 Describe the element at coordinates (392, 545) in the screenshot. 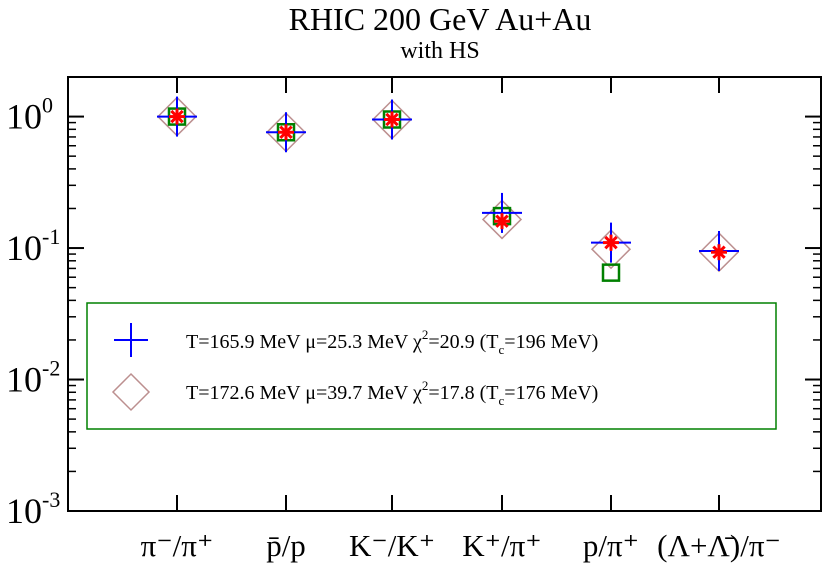

I see `x-tick-label: K⁻/K⁺` at that location.